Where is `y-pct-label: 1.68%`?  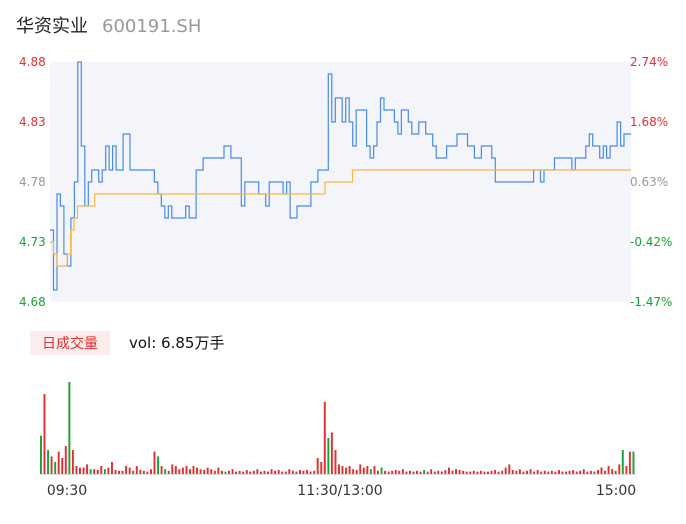 y-pct-label: 1.68% is located at coordinates (649, 122).